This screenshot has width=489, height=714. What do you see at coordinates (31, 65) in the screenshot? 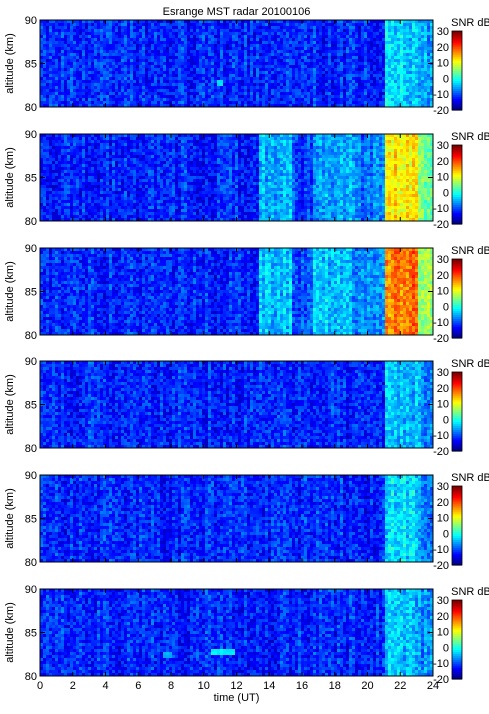
I see `y-tick-label: 85` at bounding box center [31, 65].